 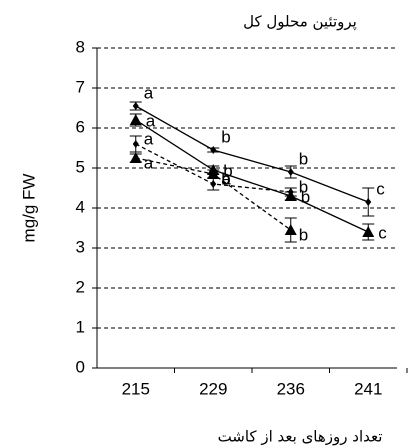 What do you see at coordinates (80, 326) in the screenshot?
I see `y-tick-label: 1` at bounding box center [80, 326].